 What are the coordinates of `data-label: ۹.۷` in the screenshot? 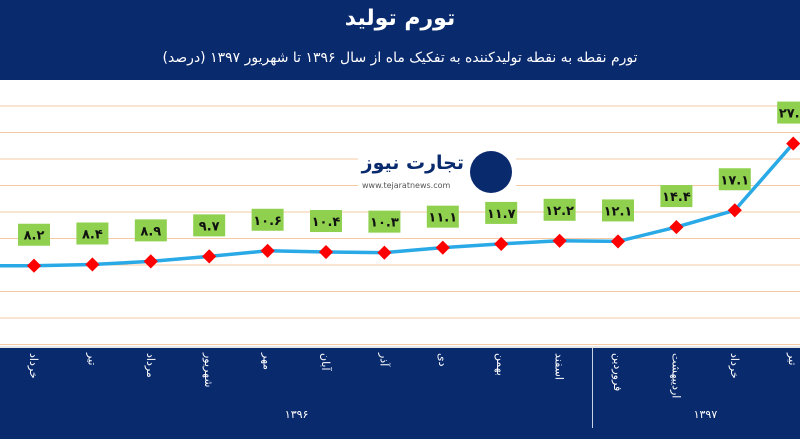 It's located at (209, 226).